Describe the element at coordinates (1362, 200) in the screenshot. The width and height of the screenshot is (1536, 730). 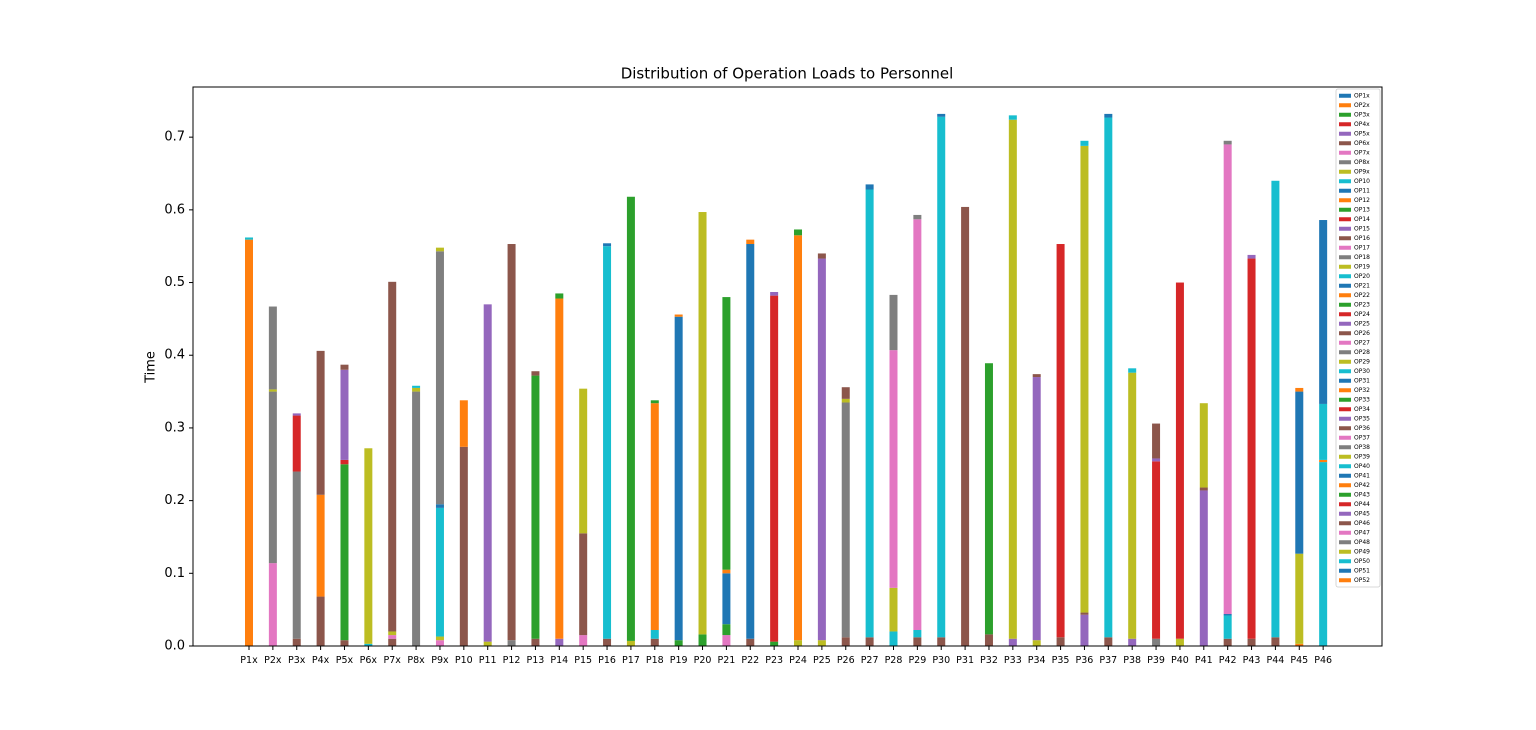
I see `legend-label: OP12` at that location.